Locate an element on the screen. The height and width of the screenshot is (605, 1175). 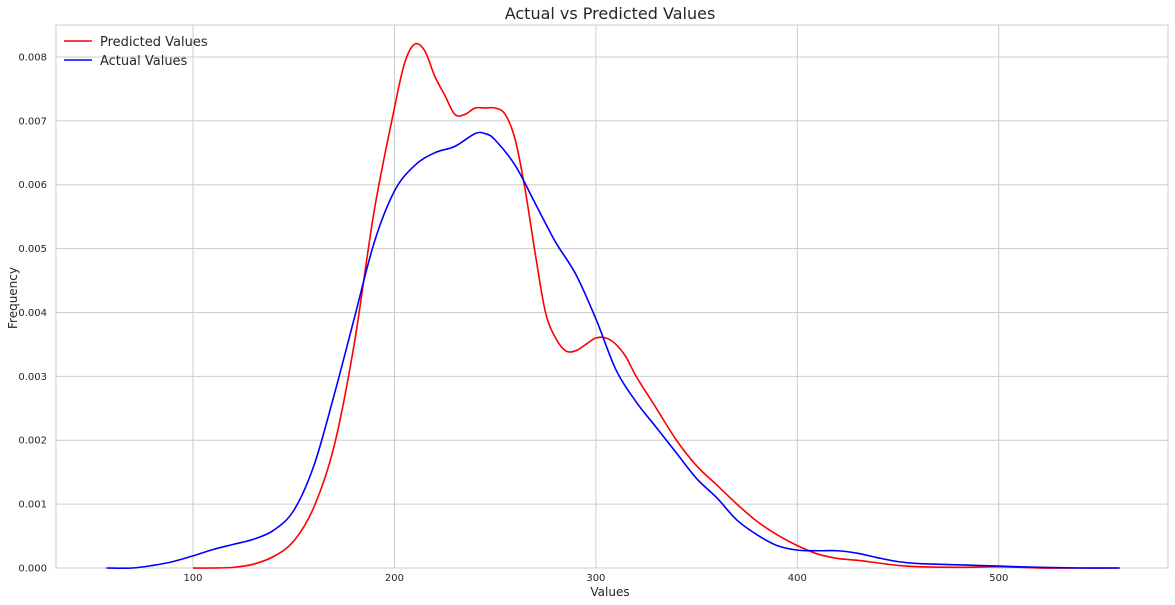
legend-label-actual: Actual Values is located at coordinates (144, 61).